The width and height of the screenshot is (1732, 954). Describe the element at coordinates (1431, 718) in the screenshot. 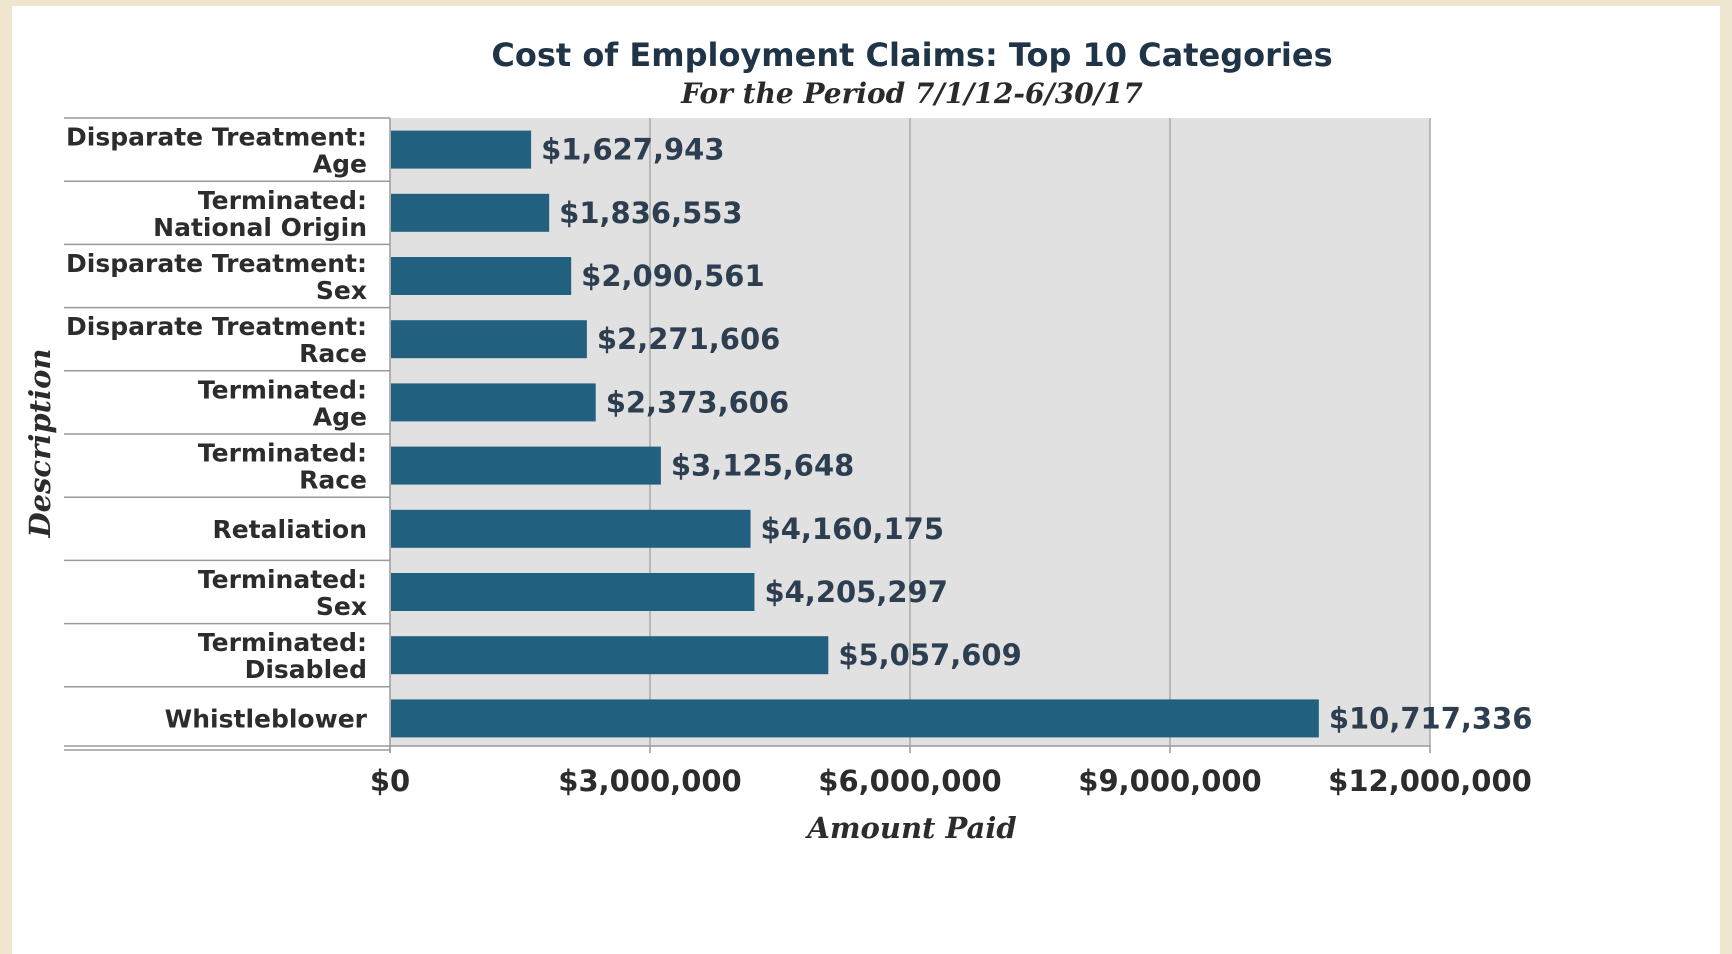

I see `bar-value-label: $10,717,336` at that location.